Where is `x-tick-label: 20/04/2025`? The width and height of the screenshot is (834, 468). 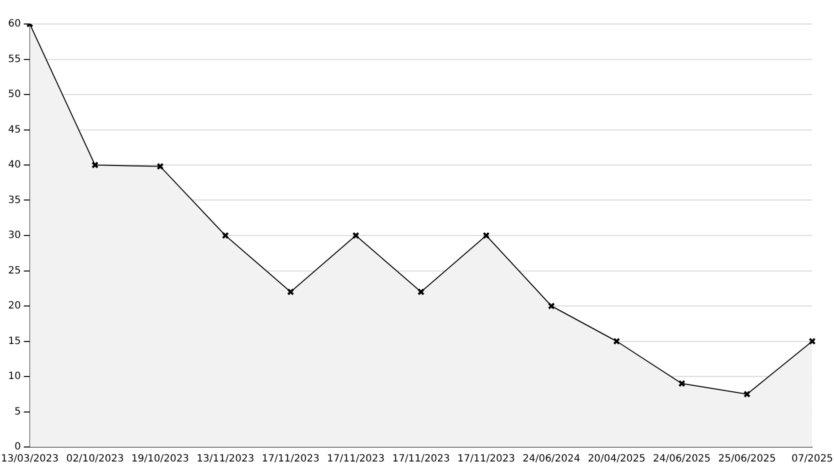
x-tick-label: 20/04/2025 is located at coordinates (617, 459).